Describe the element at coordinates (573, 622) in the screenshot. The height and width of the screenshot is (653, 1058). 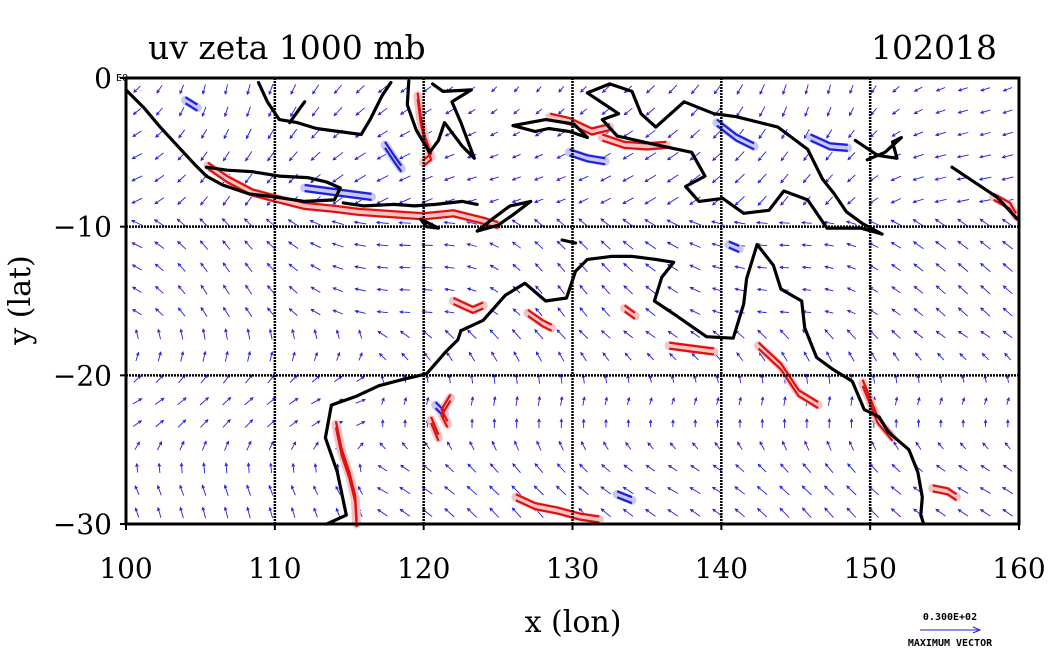
I see `x-axis-label: x (lon)` at that location.